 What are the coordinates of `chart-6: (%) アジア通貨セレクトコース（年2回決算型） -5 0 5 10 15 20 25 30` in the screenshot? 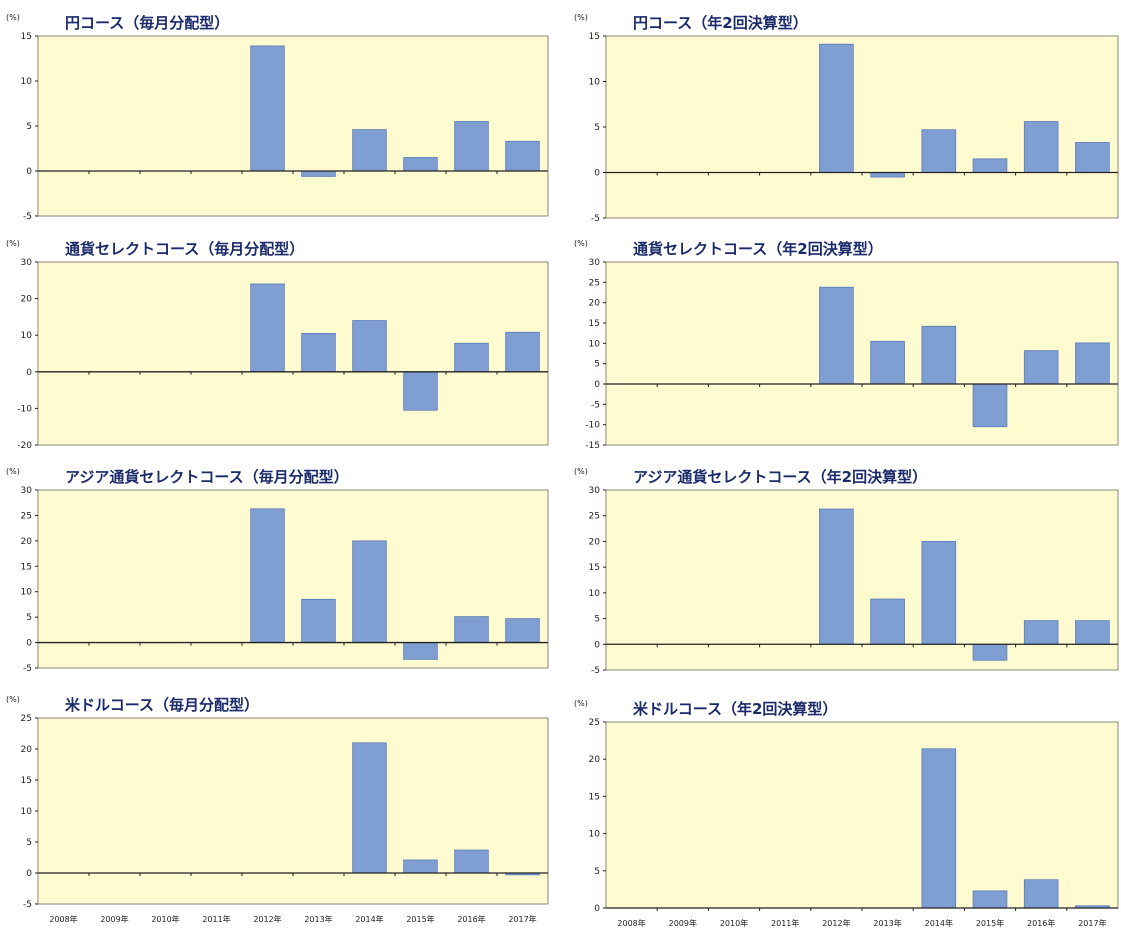 It's located at (839, 572).